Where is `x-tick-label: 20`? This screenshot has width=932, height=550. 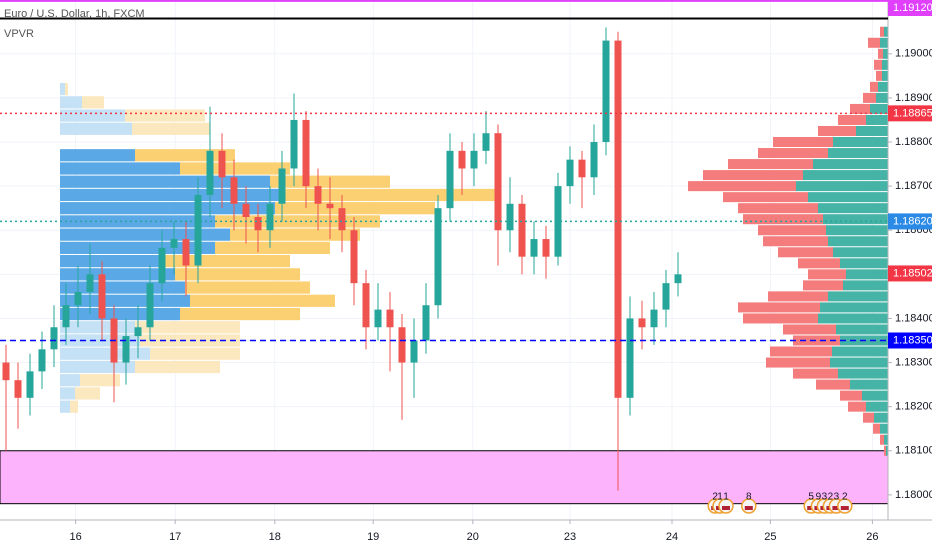 x-tick-label: 20 is located at coordinates (473, 537).